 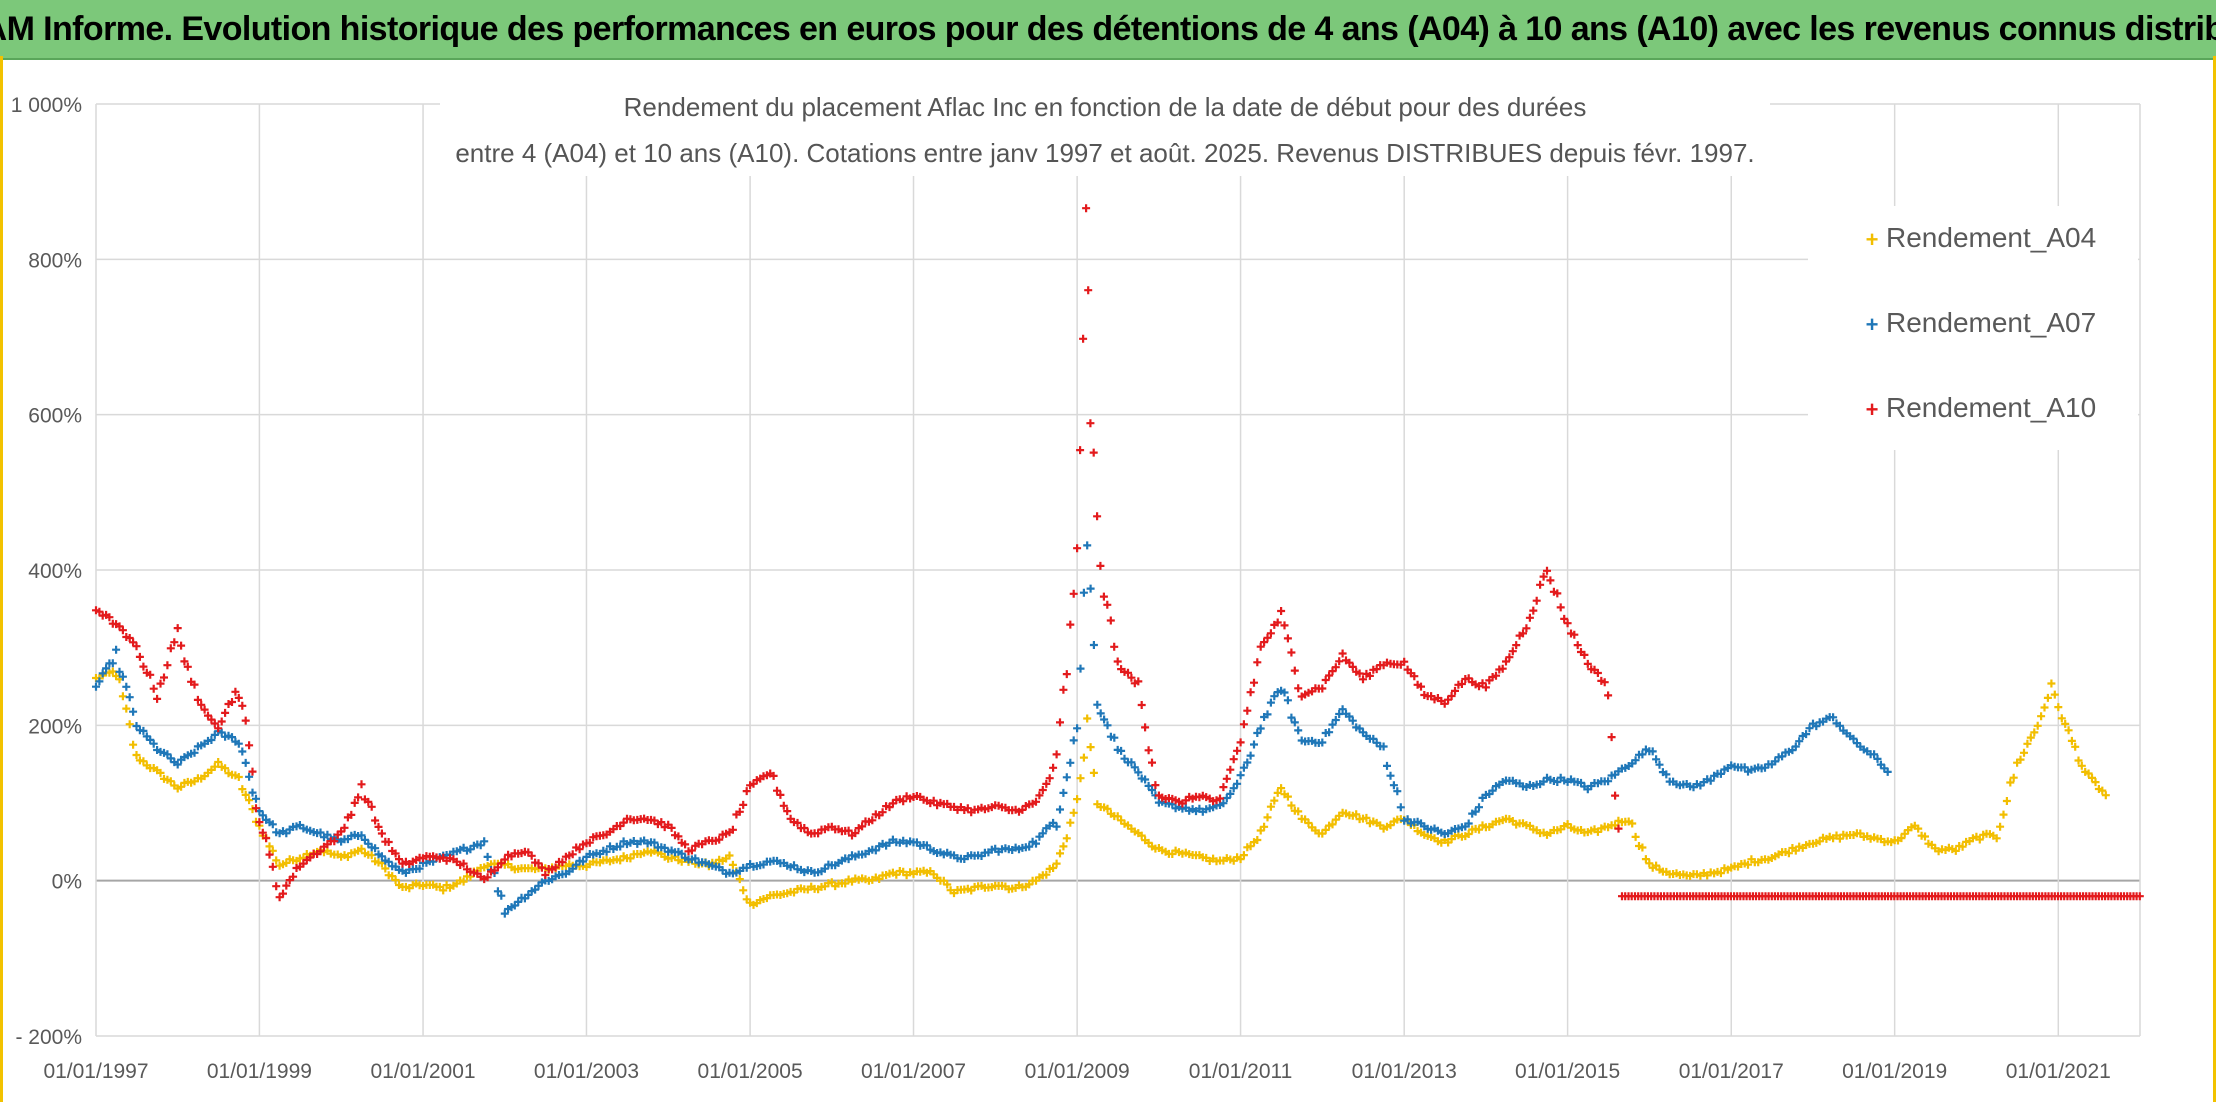 What do you see at coordinates (1872, 239) in the screenshot?
I see `legend-marker-a04: +` at bounding box center [1872, 239].